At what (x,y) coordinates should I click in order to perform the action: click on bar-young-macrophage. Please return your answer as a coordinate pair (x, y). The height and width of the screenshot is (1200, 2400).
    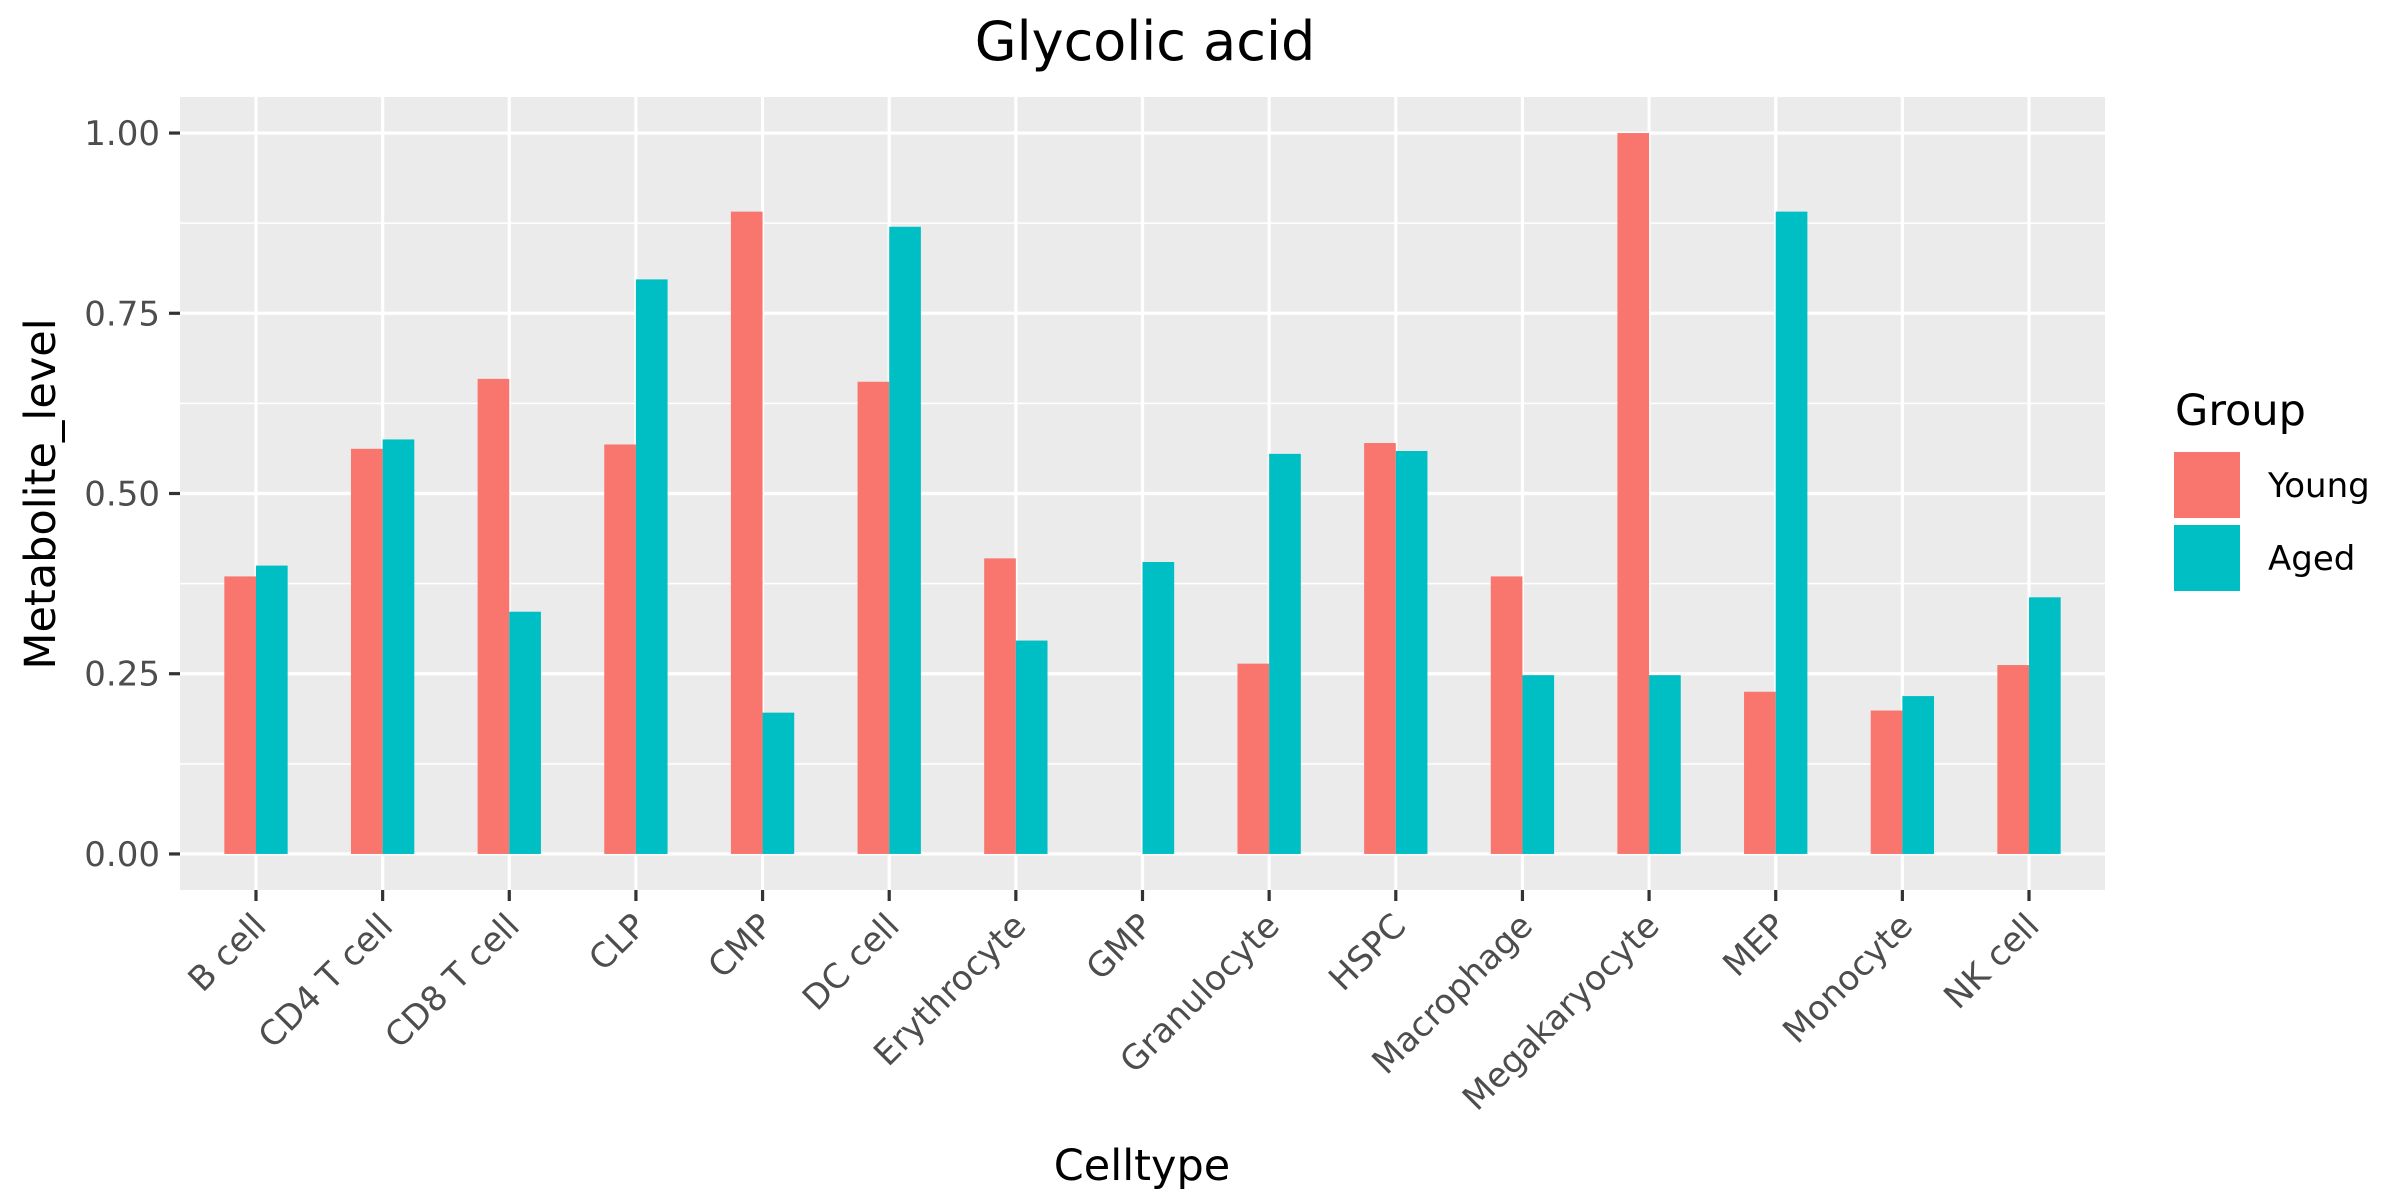
    Looking at the image, I should click on (1506, 715).